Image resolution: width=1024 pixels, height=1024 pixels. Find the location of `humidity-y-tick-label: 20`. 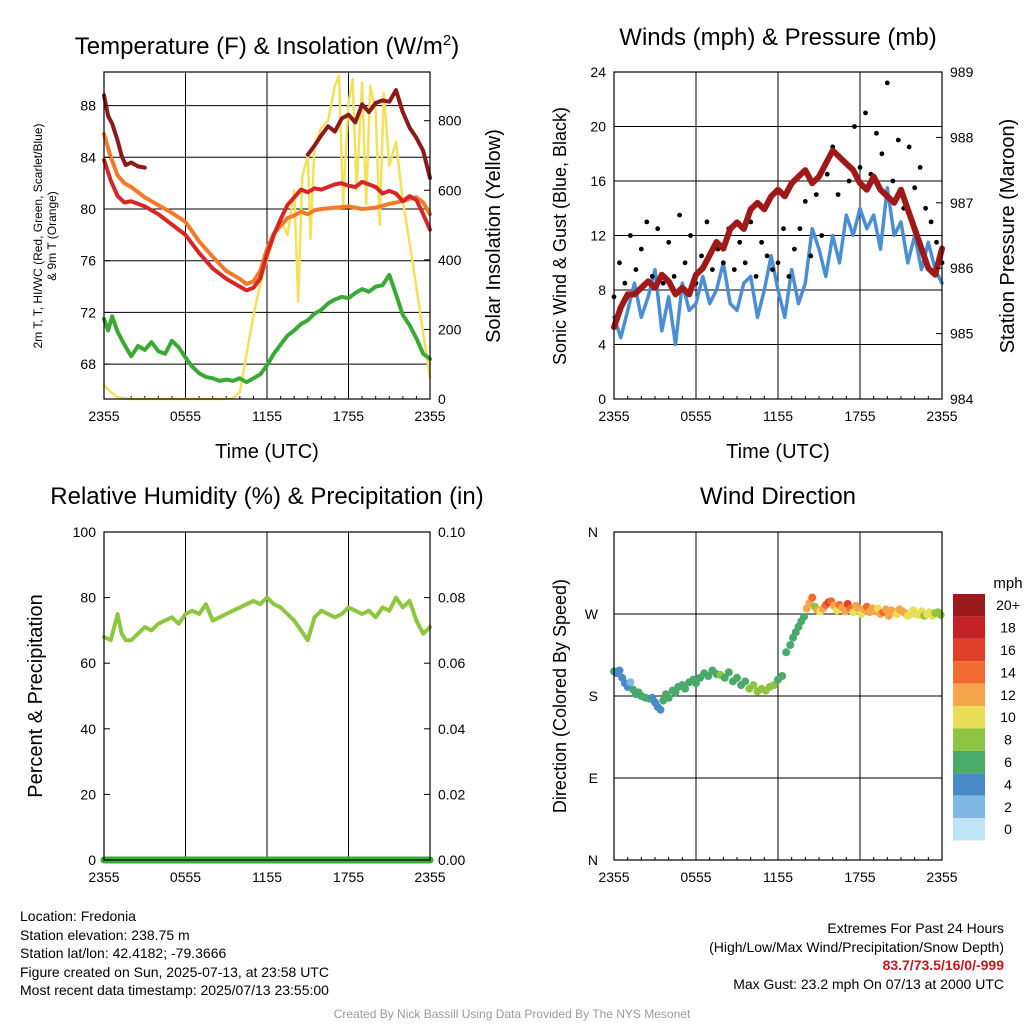

humidity-y-tick-label: 20 is located at coordinates (88, 794).